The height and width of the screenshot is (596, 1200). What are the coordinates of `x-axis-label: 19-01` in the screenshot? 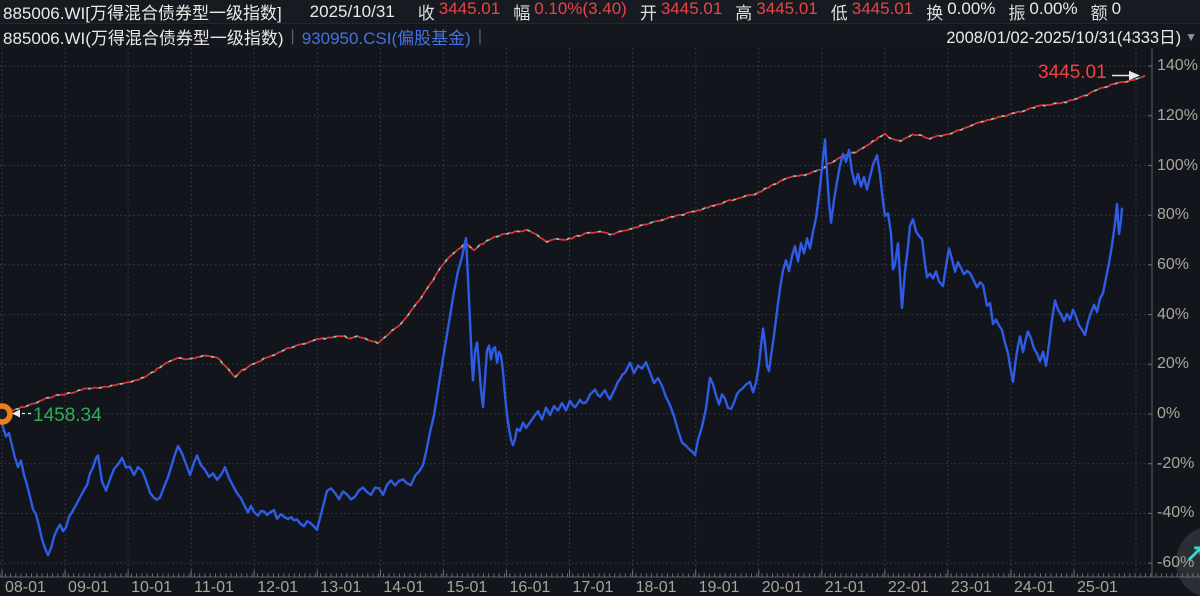 It's located at (719, 587).